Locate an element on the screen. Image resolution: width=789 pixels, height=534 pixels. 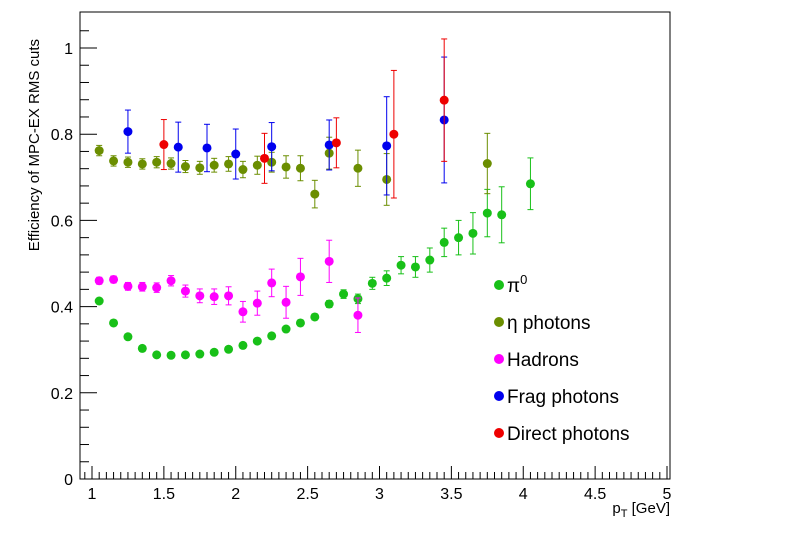
x-tick-label: 2 is located at coordinates (235, 494).